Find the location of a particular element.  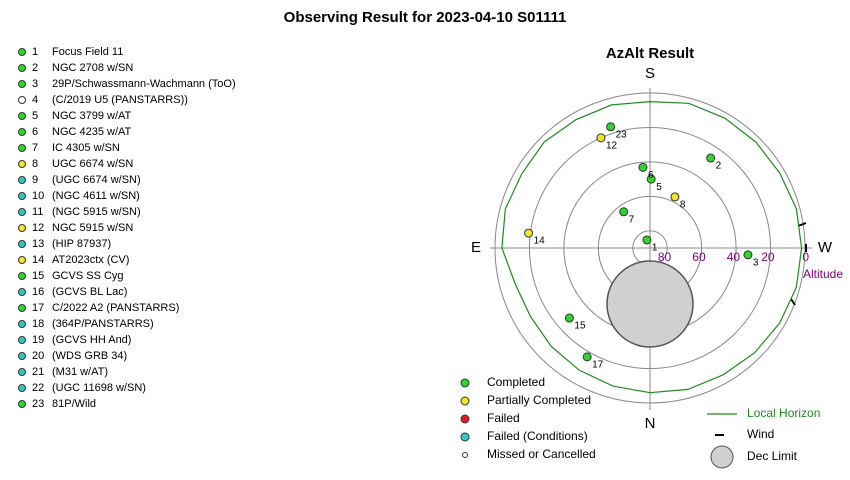

target-name: Focus Field 11 is located at coordinates (87, 52).